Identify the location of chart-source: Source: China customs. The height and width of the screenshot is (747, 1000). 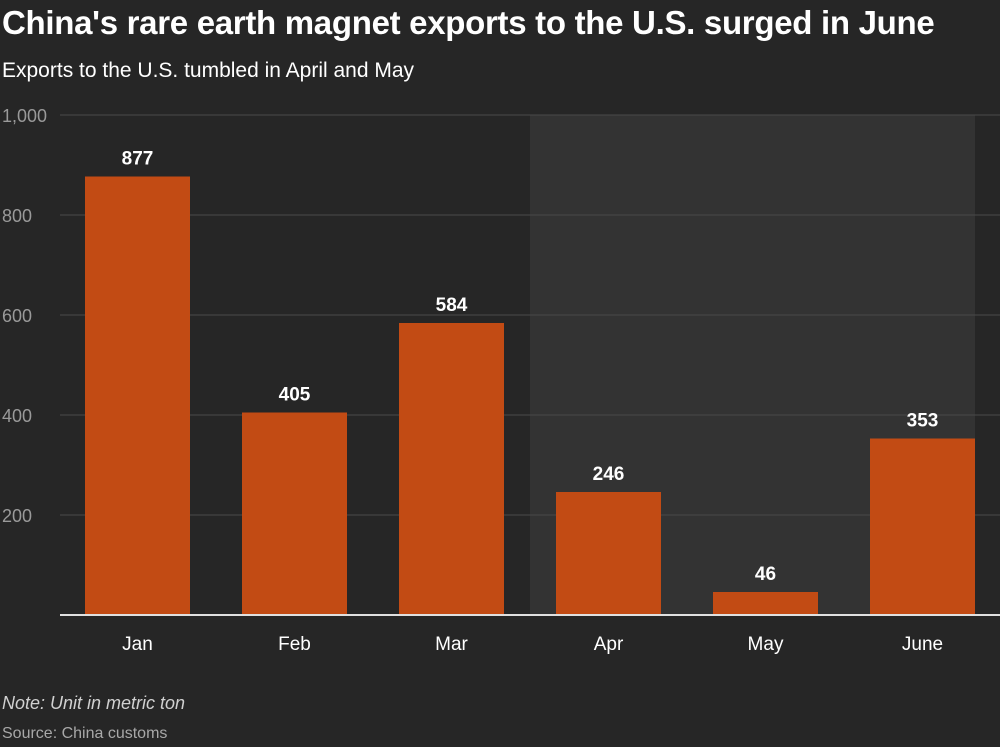
(85, 733).